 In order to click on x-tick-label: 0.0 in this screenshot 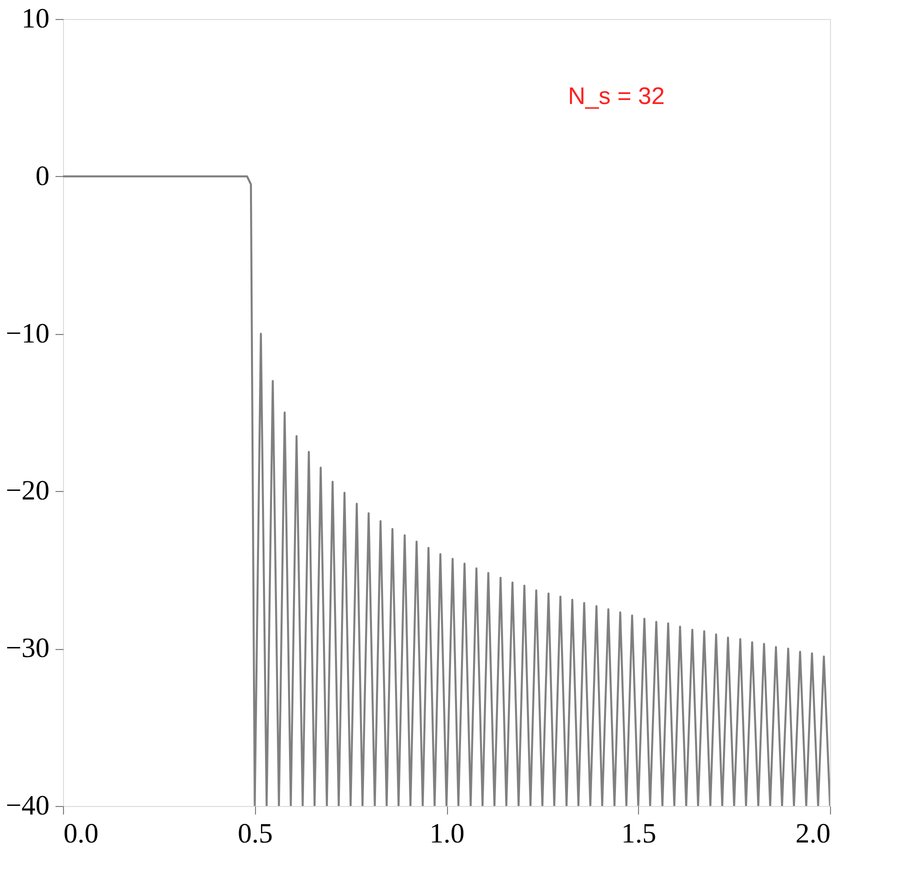, I will do `click(81, 834)`.